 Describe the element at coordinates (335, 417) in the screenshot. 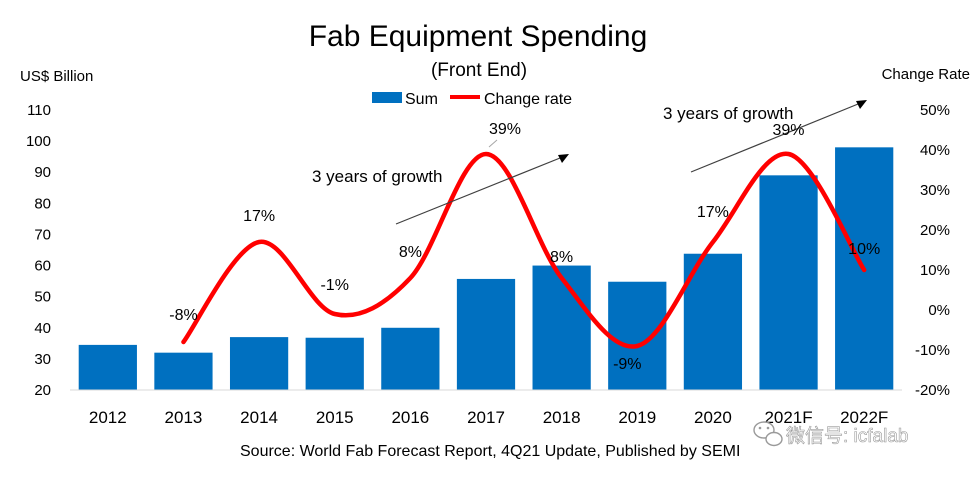

I see `x-tick-label: 2015` at that location.